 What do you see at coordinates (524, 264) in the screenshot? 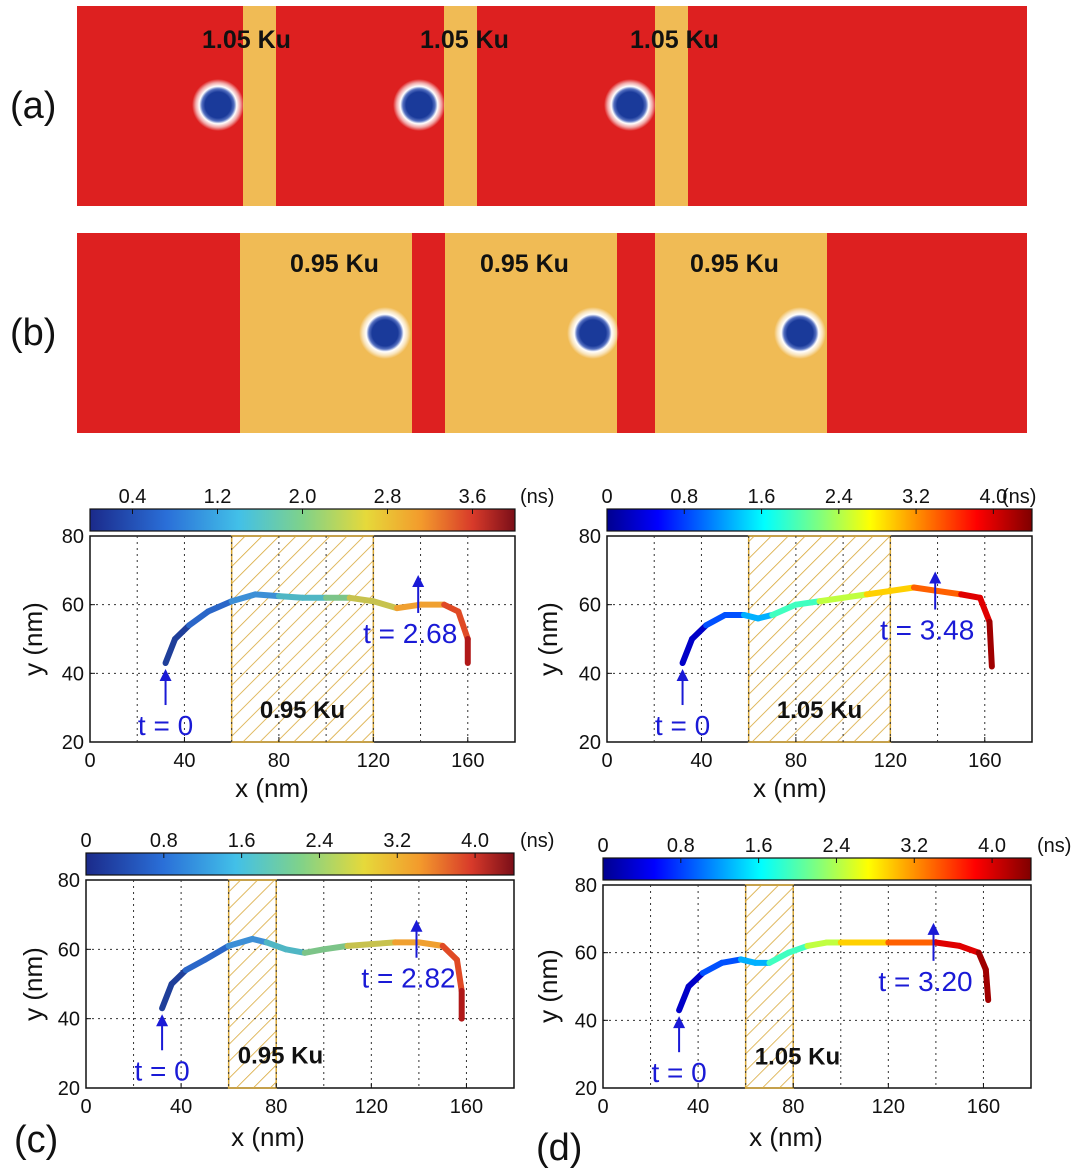
I see `strip-b-label-2: 0.95 Ku` at bounding box center [524, 264].